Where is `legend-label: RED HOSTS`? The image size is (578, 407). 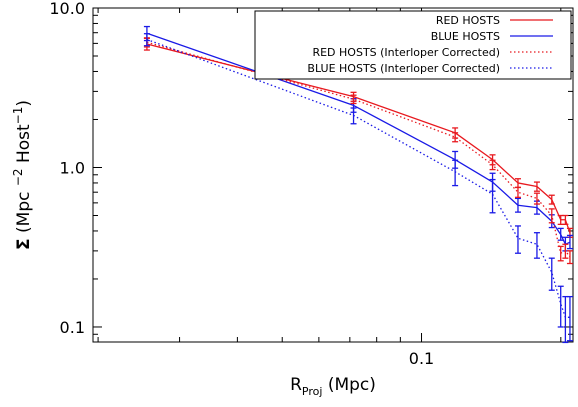 legend-label: RED HOSTS is located at coordinates (468, 20).